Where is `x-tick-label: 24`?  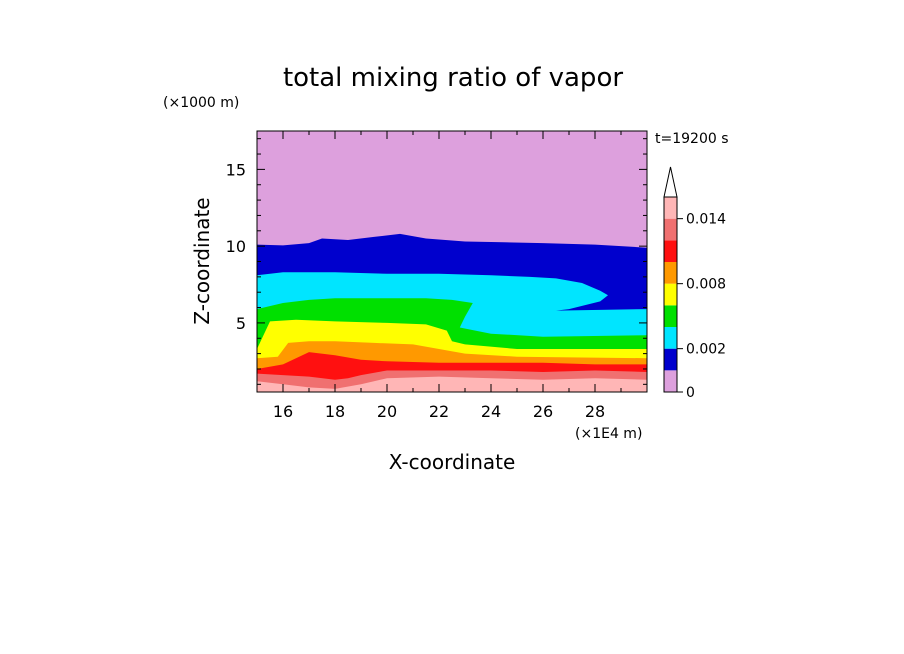
x-tick-label: 24 is located at coordinates (491, 411).